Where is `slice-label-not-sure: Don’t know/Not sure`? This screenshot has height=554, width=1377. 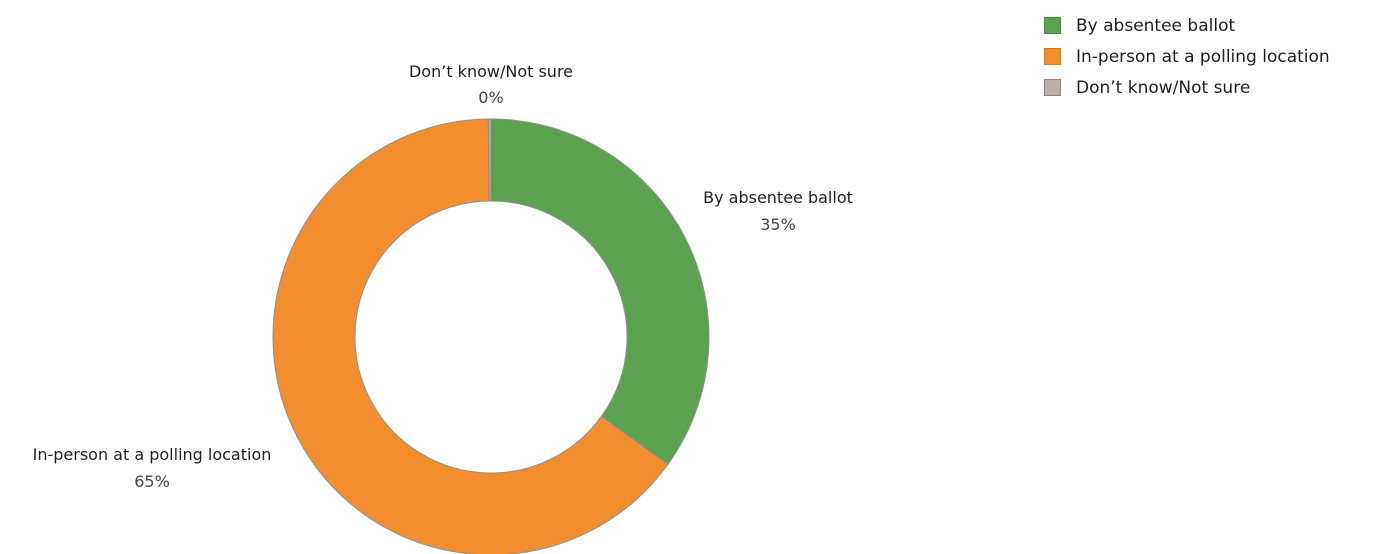 slice-label-not-sure: Don’t know/Not sure is located at coordinates (491, 71).